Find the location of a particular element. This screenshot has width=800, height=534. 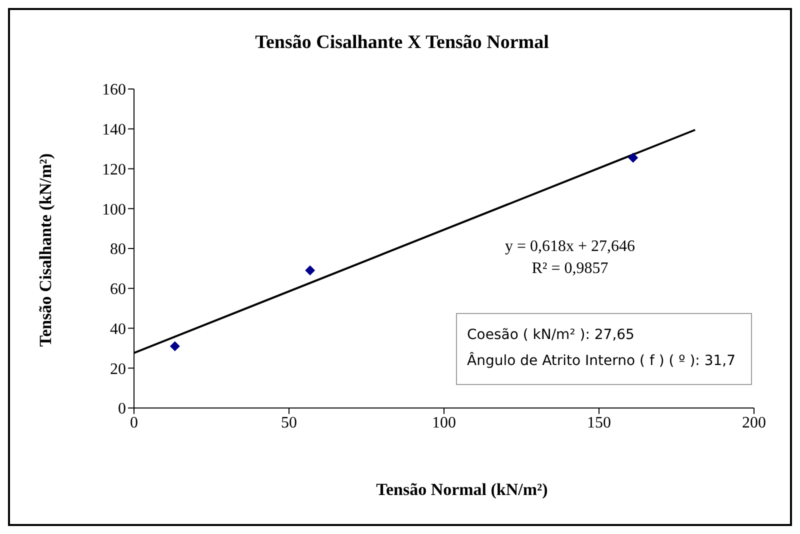

annotation: Coesão ( kN/m² ): 27,65 is located at coordinates (550, 335).